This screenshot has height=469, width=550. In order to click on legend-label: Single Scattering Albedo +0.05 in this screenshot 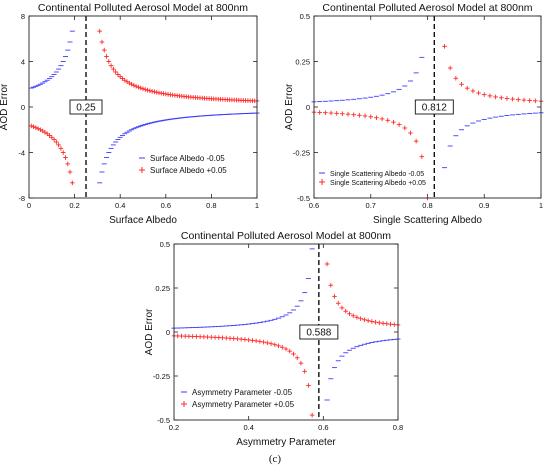, I will do `click(378, 183)`.